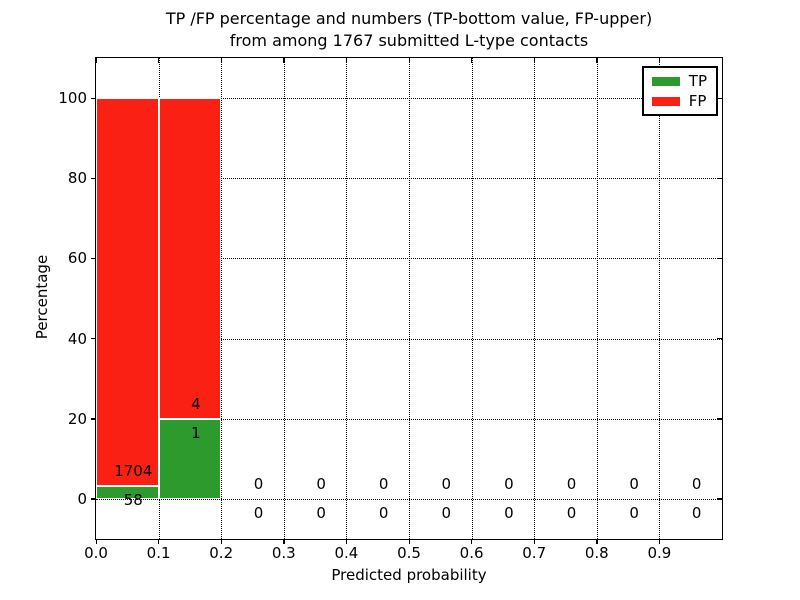  Describe the element at coordinates (133, 499) in the screenshot. I see `tp-count-label: 58` at that location.